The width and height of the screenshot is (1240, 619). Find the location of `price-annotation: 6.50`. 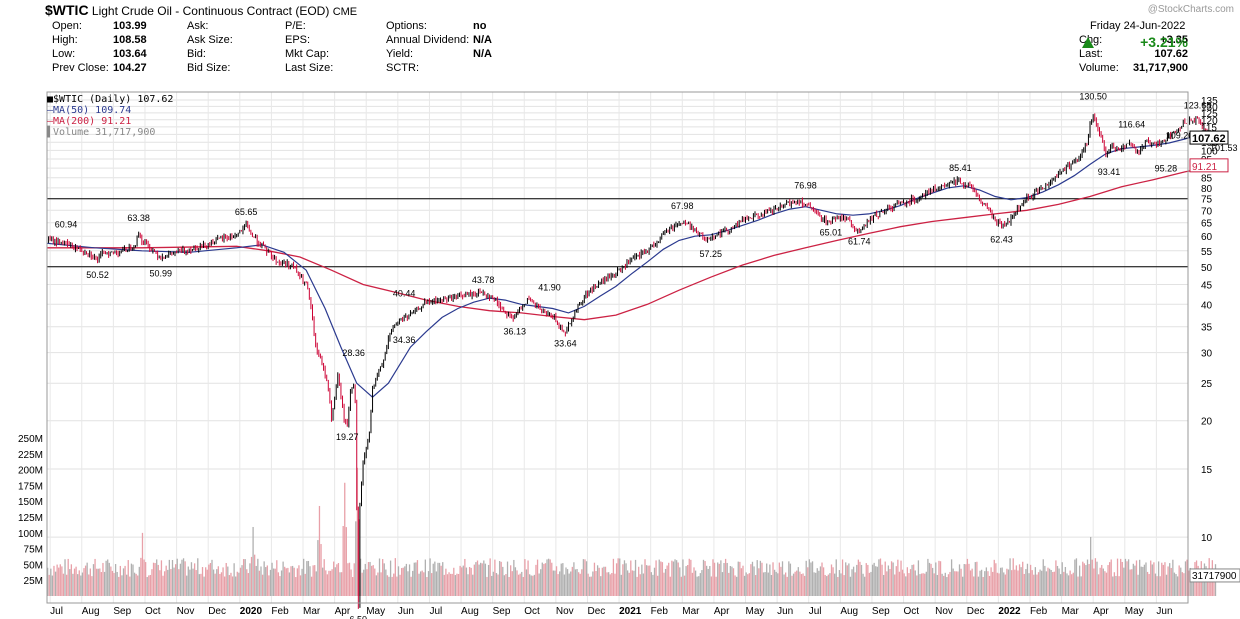

price-annotation: 6.50 is located at coordinates (359, 616).